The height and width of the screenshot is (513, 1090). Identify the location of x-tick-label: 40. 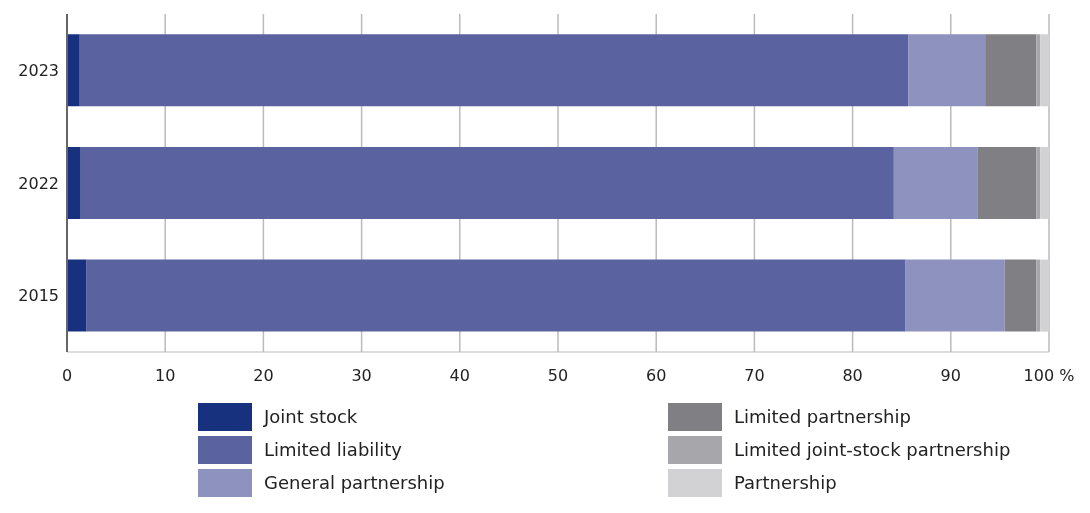
(459, 376).